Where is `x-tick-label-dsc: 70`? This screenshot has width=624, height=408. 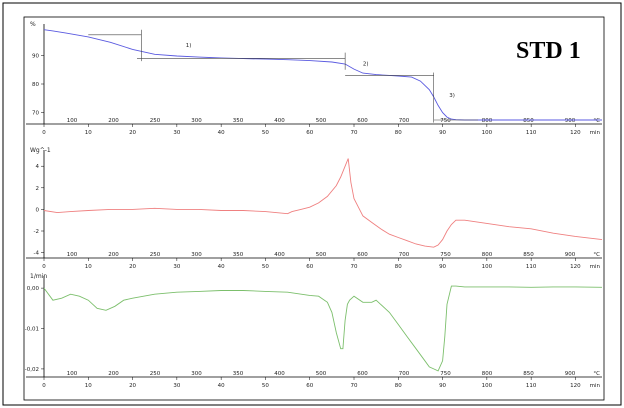 x-tick-label-dsc: 70 is located at coordinates (354, 267).